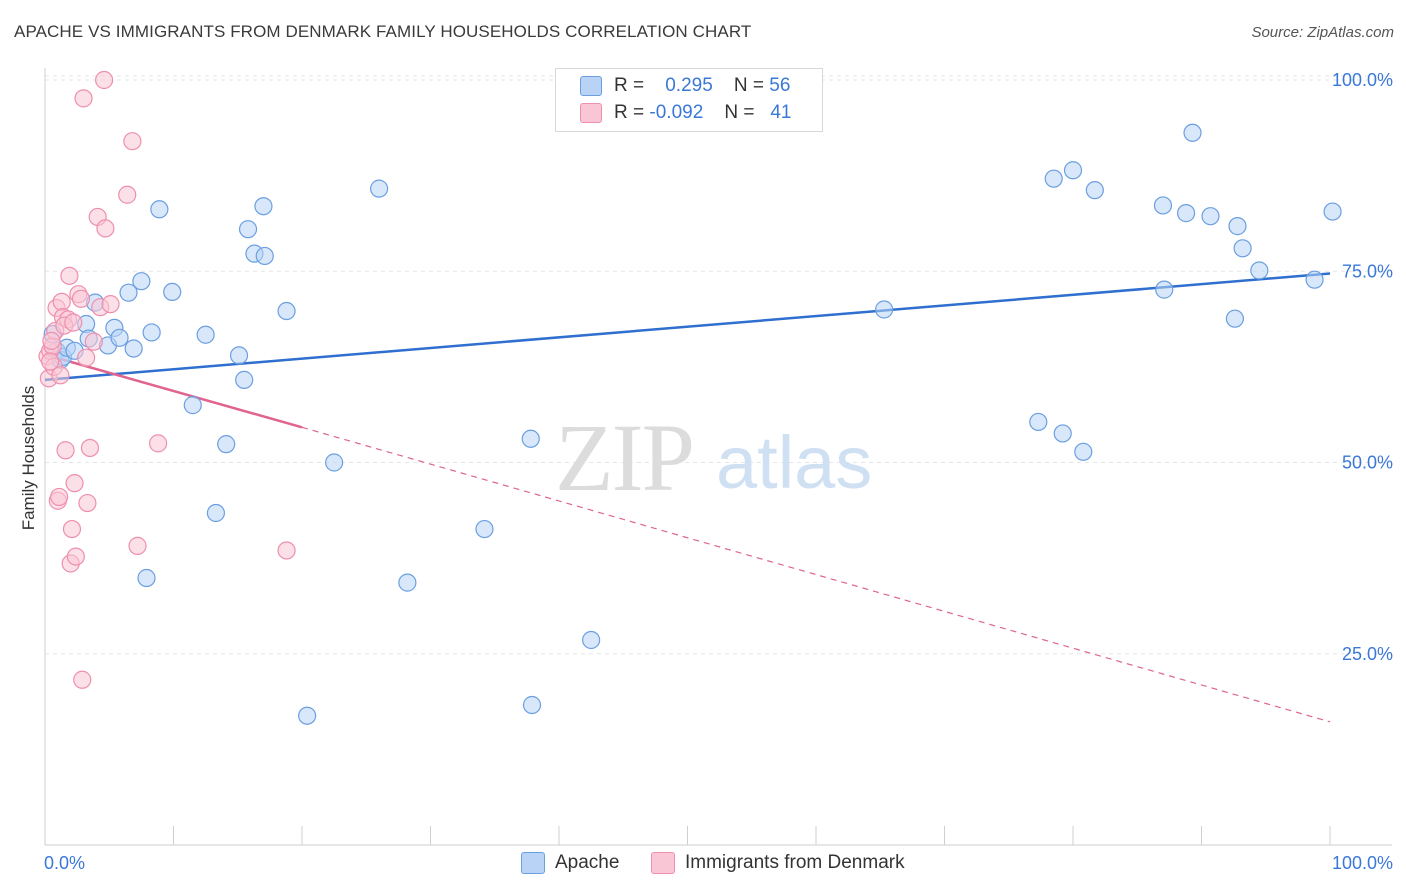  I want to click on bottom-legend-apache: Apache, so click(570, 863).